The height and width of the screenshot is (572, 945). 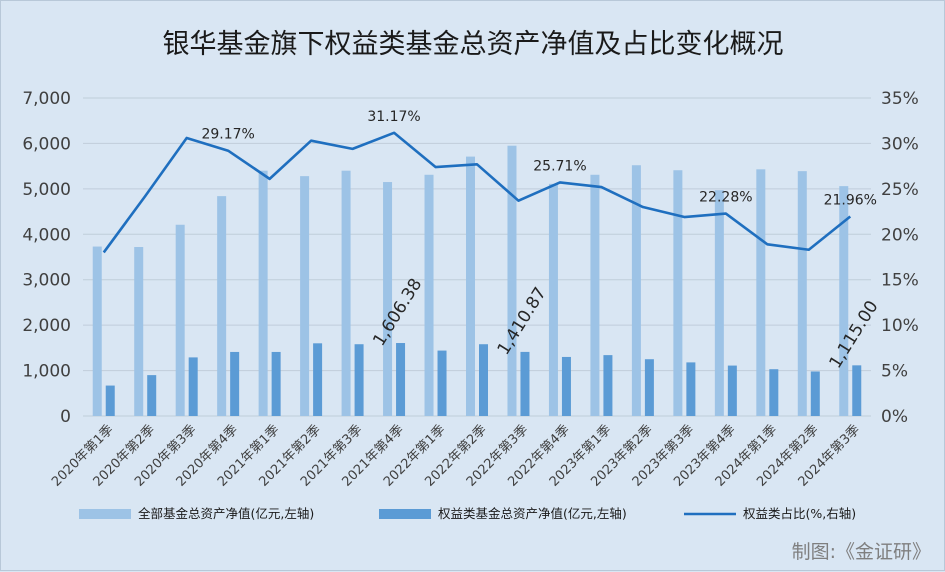 I want to click on left-tick-label: 4,000, so click(x=46, y=235).